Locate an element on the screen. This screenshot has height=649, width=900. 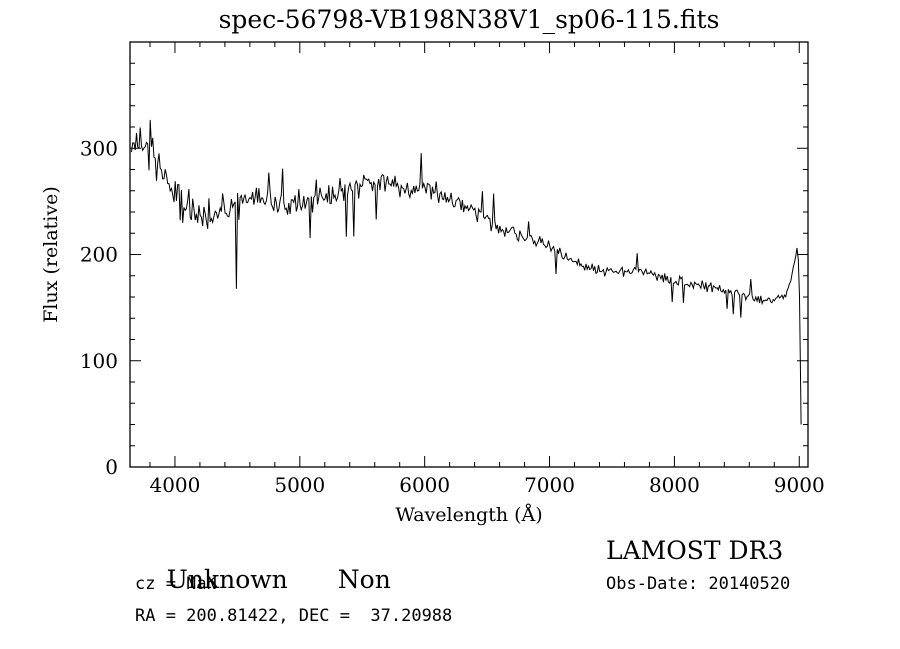
class-label: Unknown is located at coordinates (227, 579).